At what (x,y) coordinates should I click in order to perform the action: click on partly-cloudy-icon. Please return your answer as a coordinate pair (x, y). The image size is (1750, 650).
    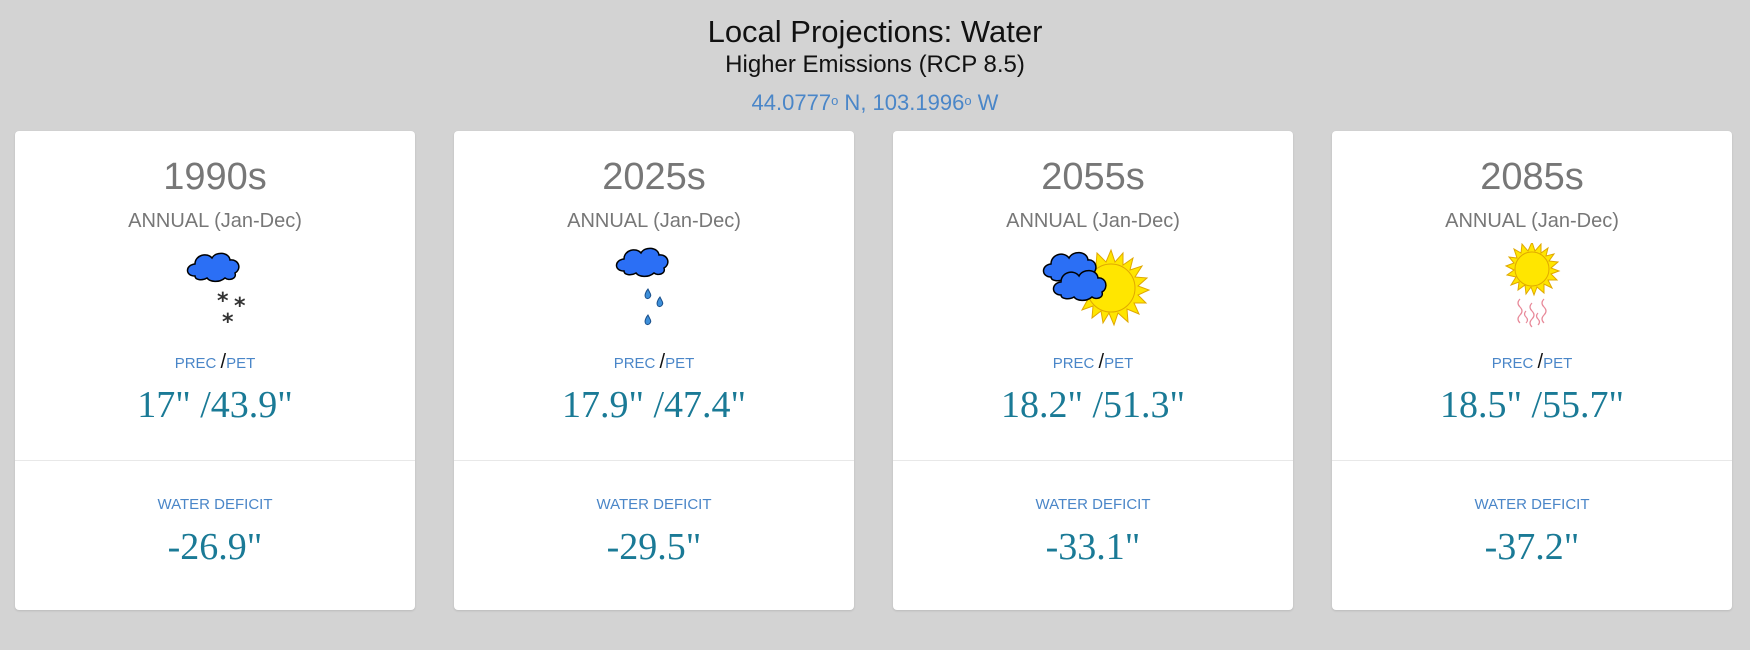
    Looking at the image, I should click on (1093, 293).